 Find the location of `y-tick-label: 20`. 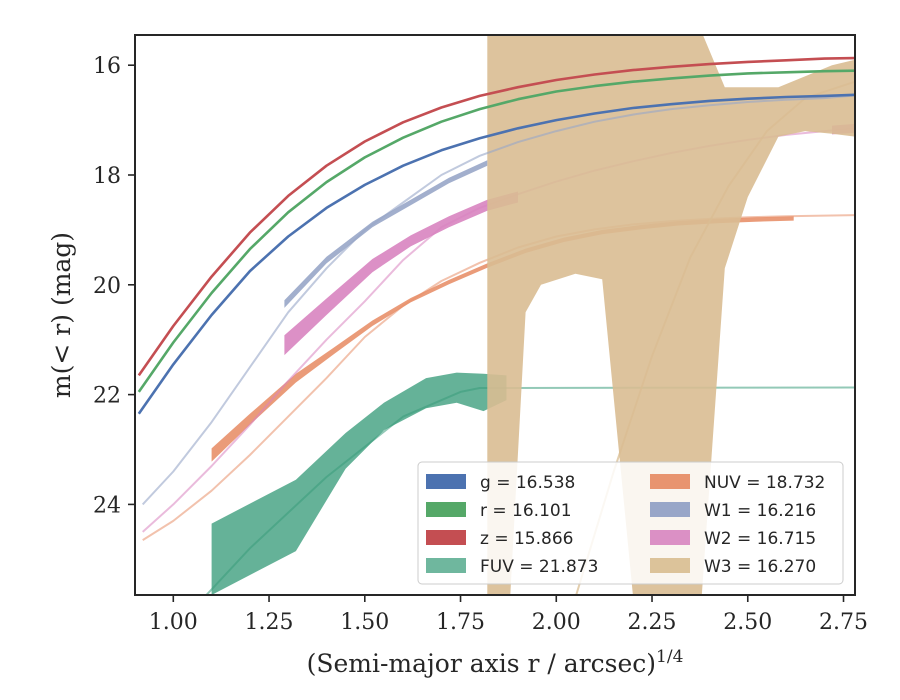

y-tick-label: 20 is located at coordinates (107, 286).